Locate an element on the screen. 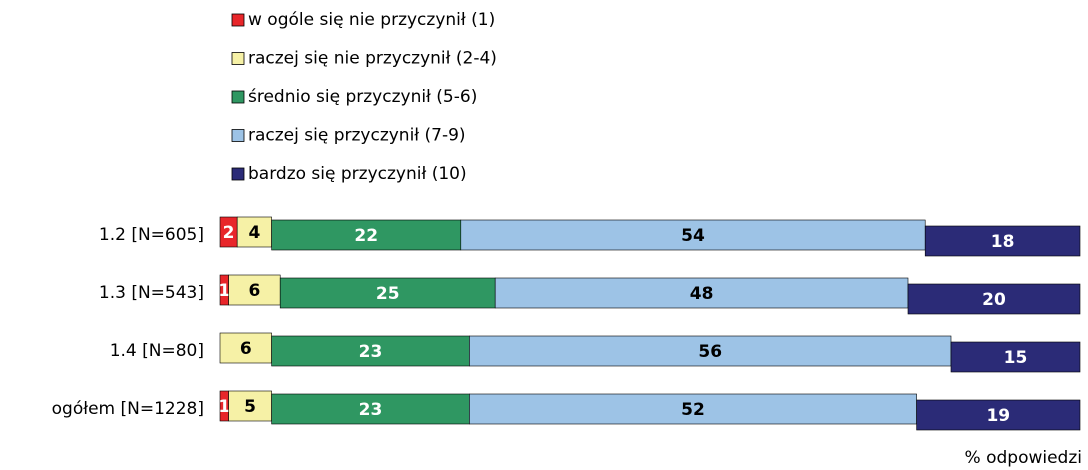 The image size is (1088, 470). value-label: 20 is located at coordinates (994, 300).